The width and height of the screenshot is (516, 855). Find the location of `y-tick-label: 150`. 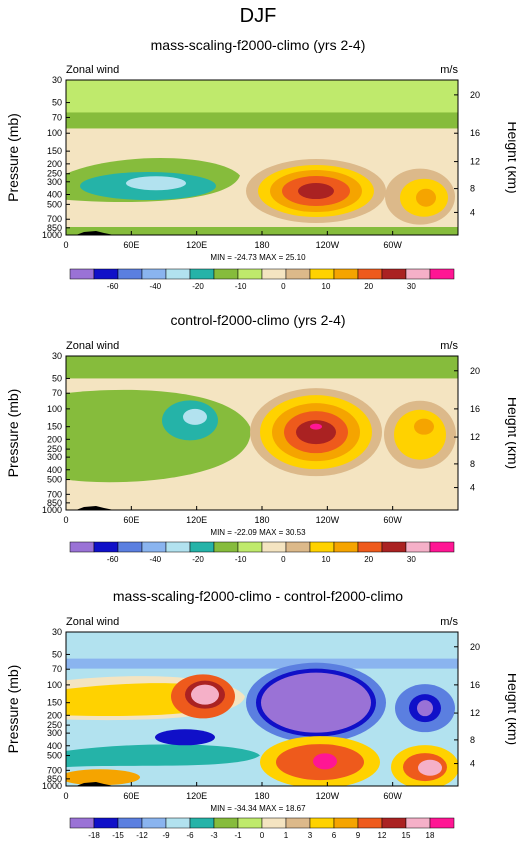

y-tick-label: 150 is located at coordinates (54, 703).